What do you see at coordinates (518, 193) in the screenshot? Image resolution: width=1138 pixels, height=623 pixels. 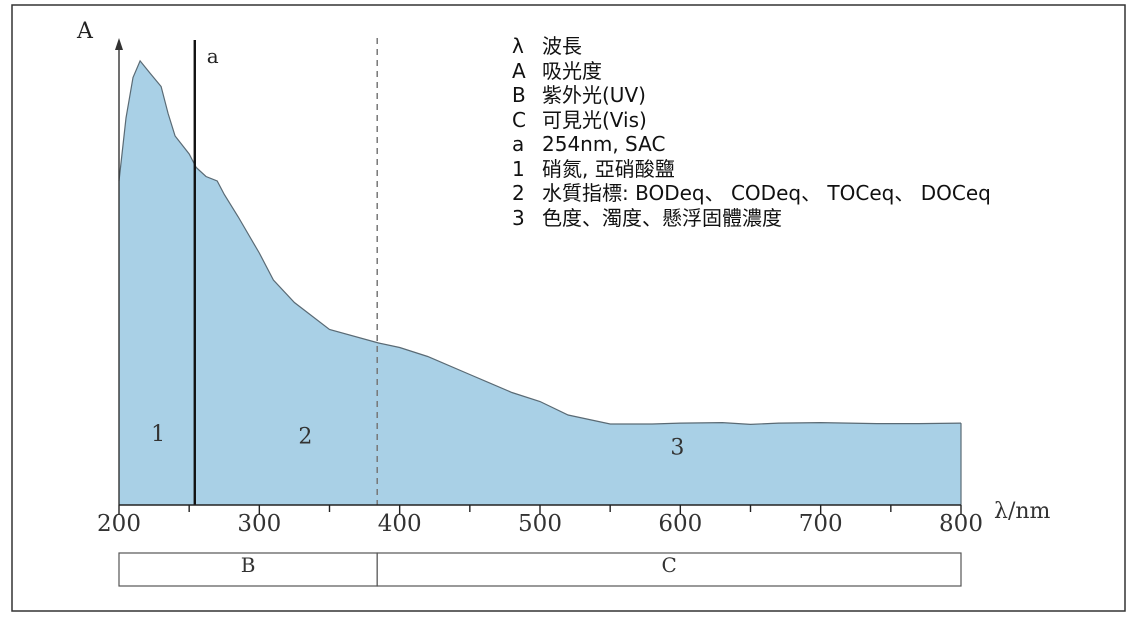 I see `legend-key: 2` at bounding box center [518, 193].